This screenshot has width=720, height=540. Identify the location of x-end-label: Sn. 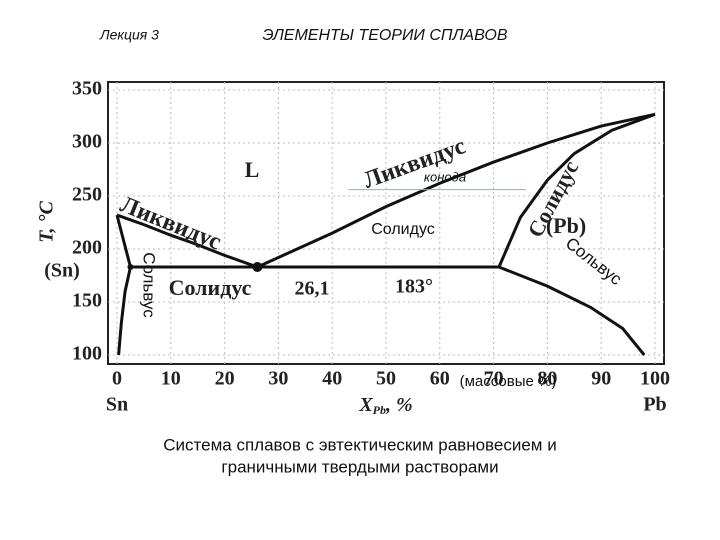
(117, 405).